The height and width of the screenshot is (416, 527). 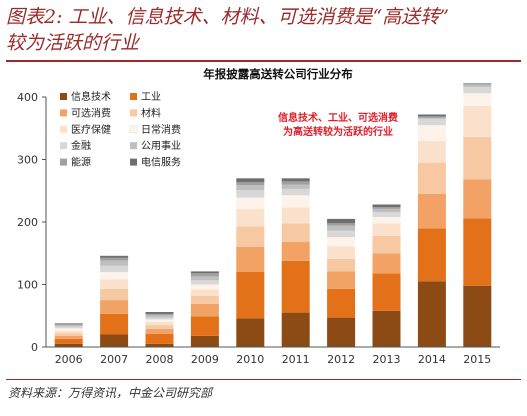 I want to click on title-divider, so click(x=263, y=61).